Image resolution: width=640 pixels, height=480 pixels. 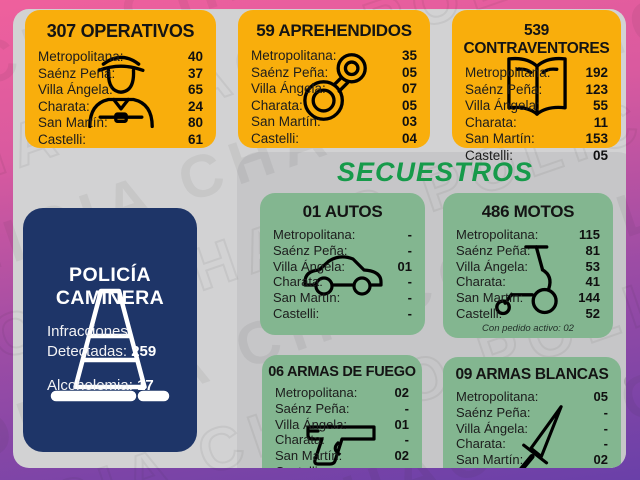 I want to click on region-value: 37, so click(x=195, y=73).